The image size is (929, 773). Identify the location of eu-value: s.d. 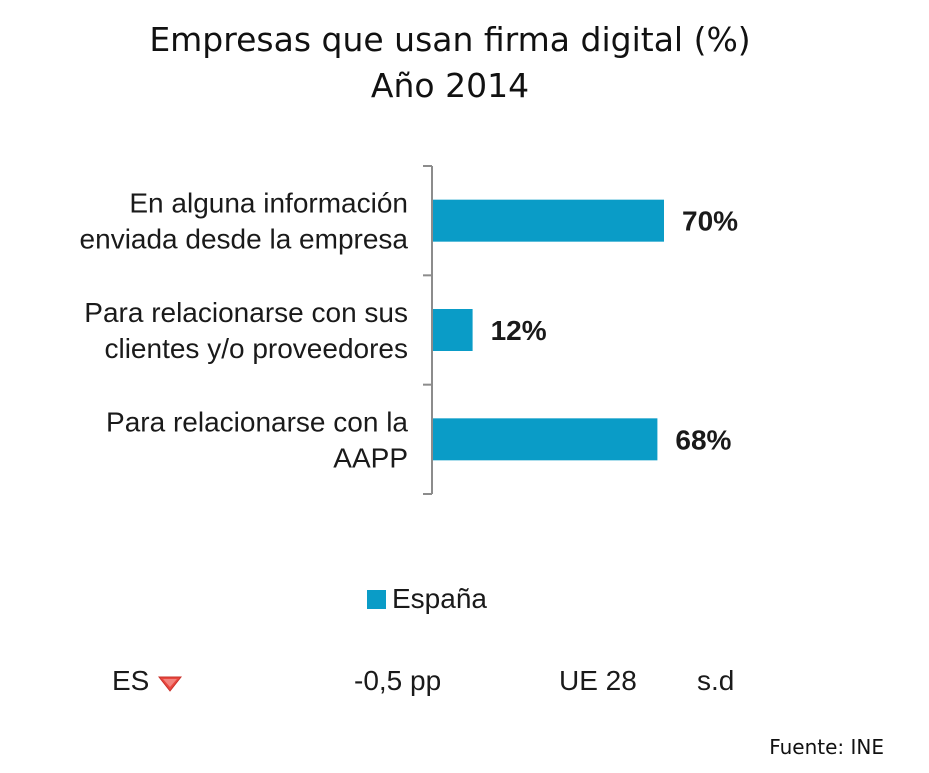
(716, 680).